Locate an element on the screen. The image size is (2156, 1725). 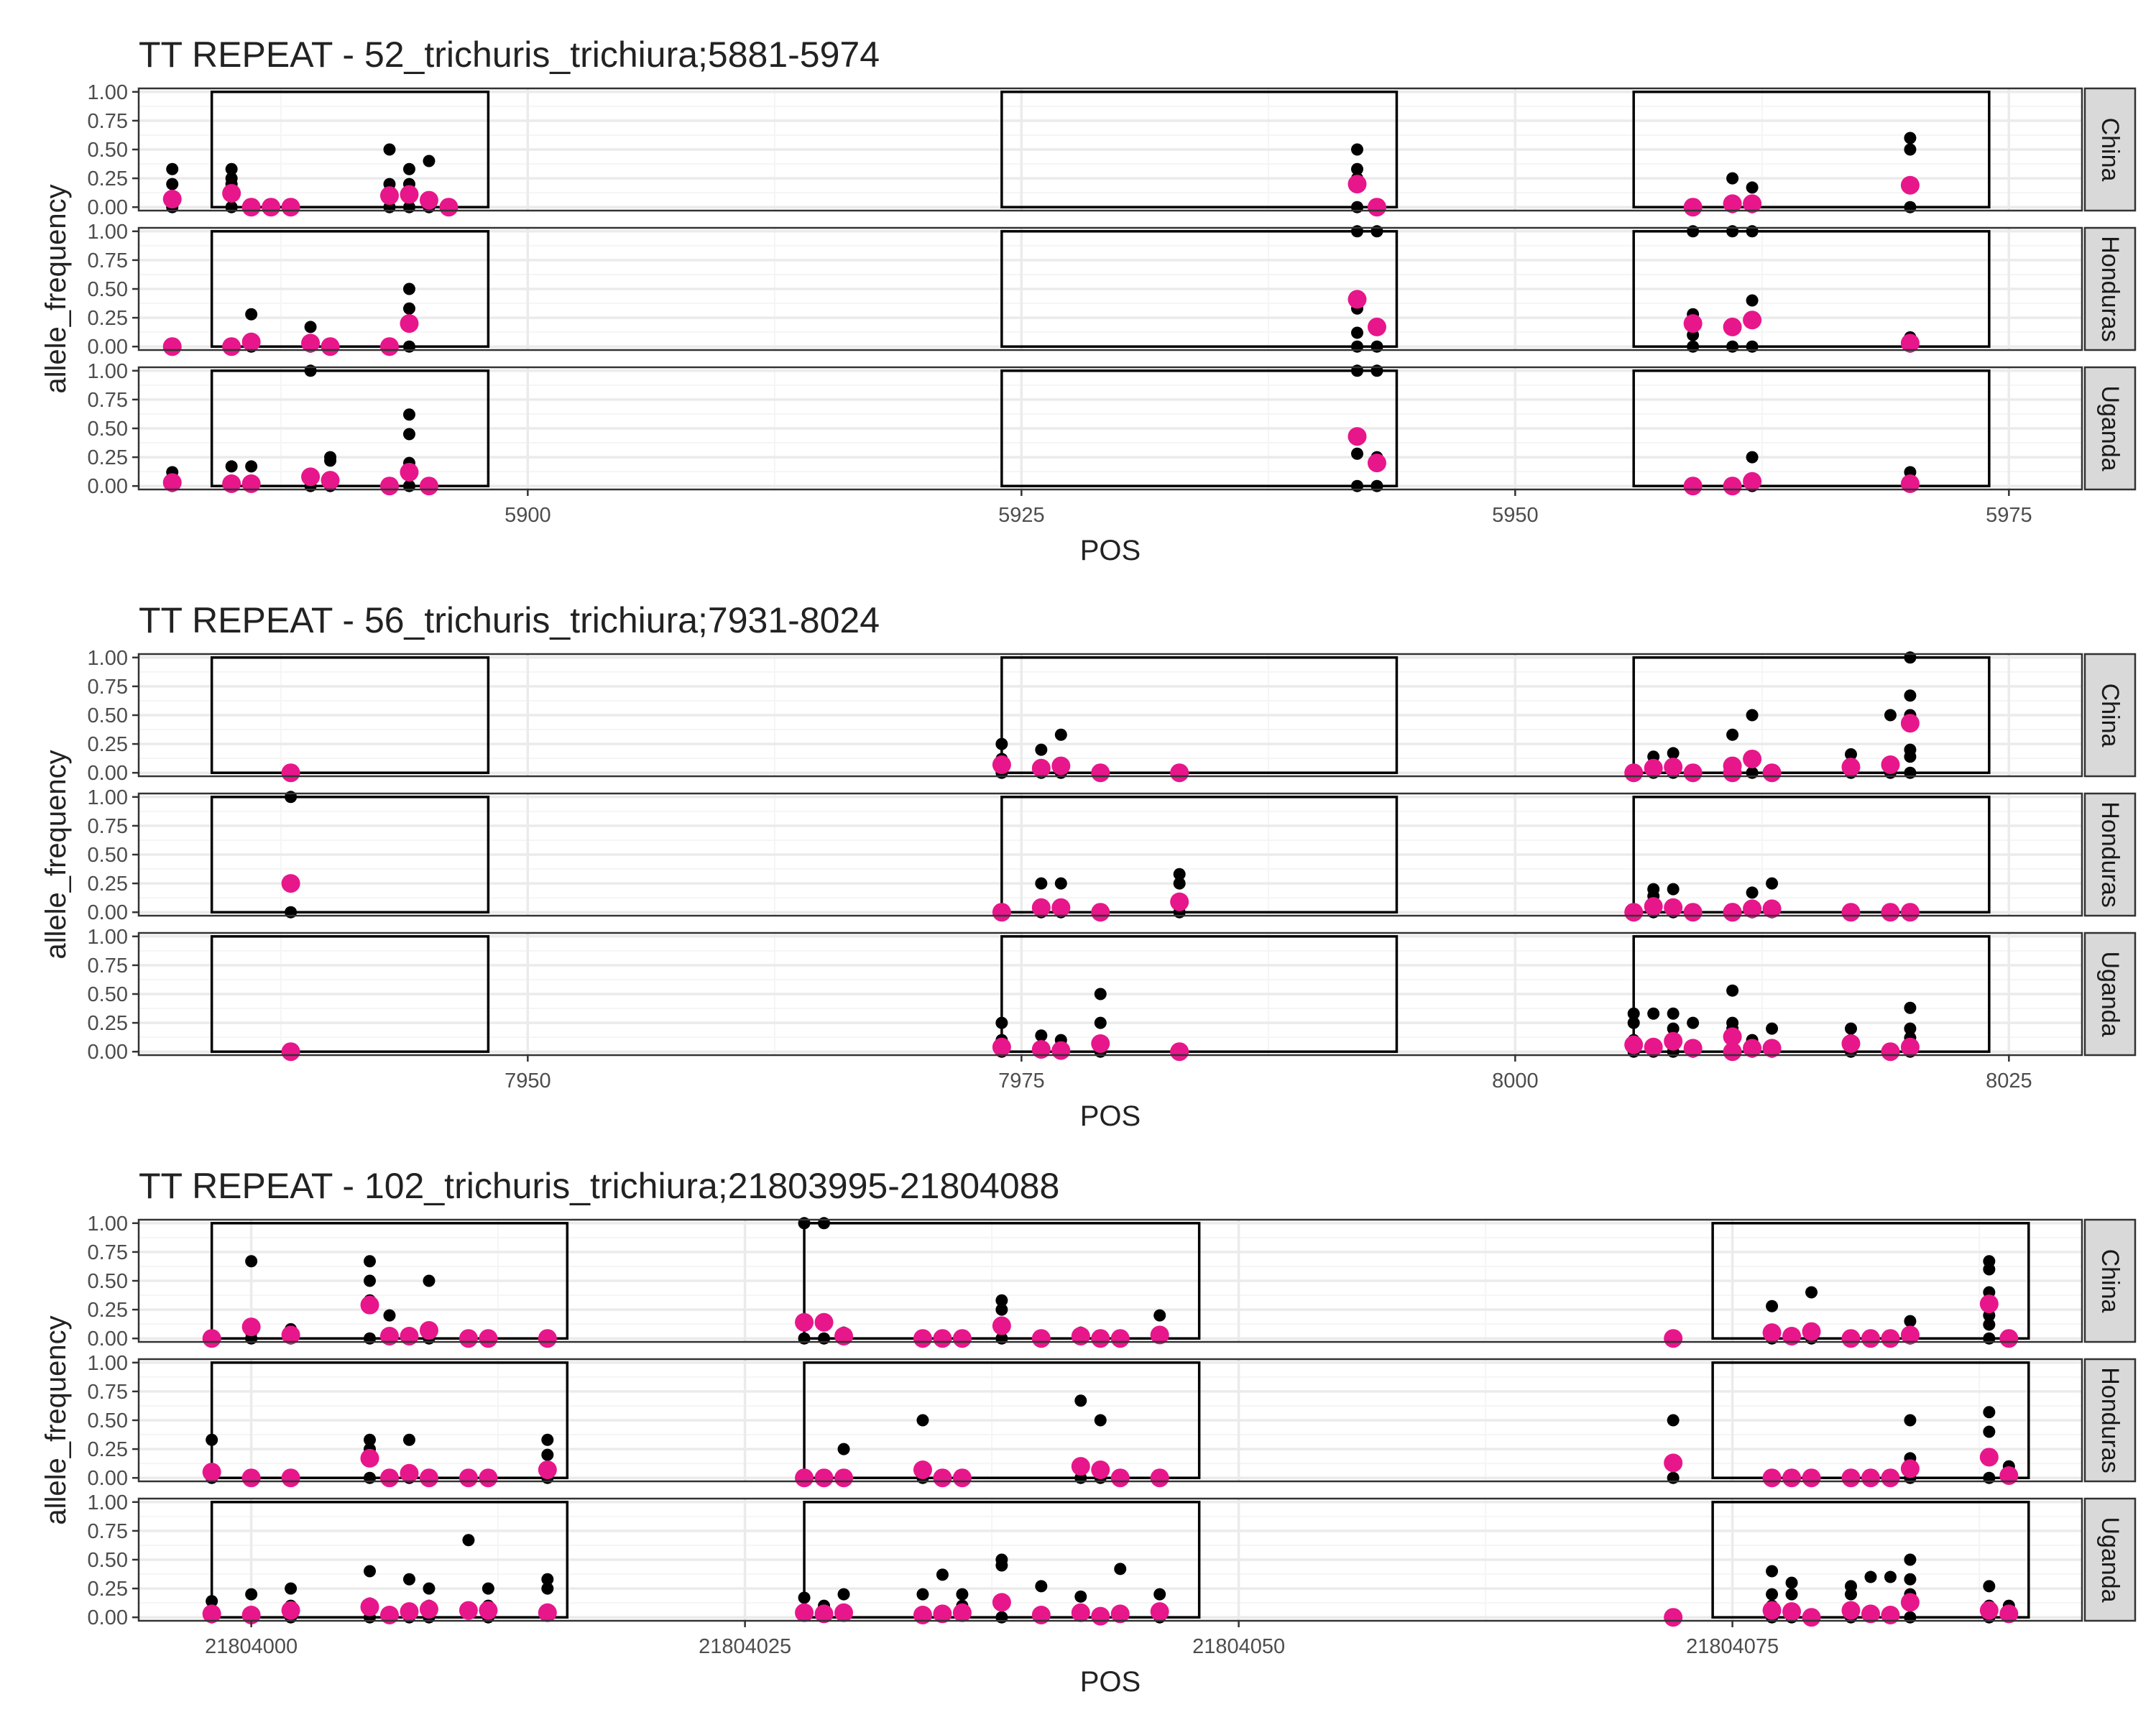
x-tick-label: 5900 is located at coordinates (528, 515).